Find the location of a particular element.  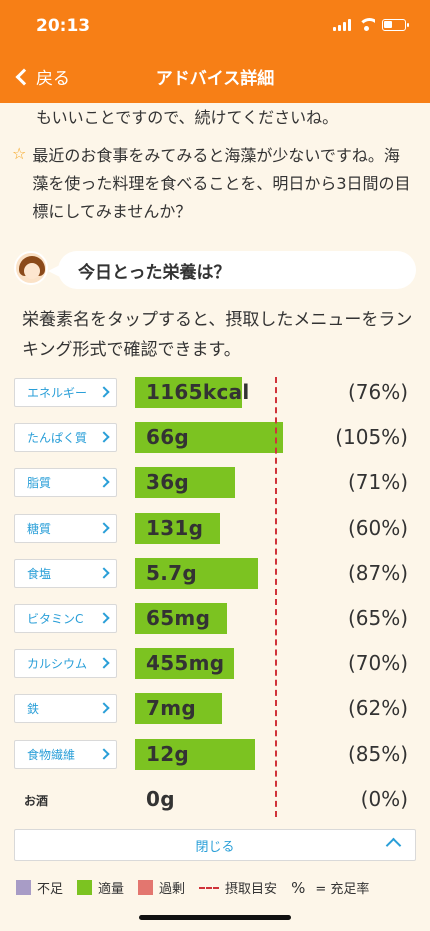

legend-adequate: 適量 is located at coordinates (100, 887).